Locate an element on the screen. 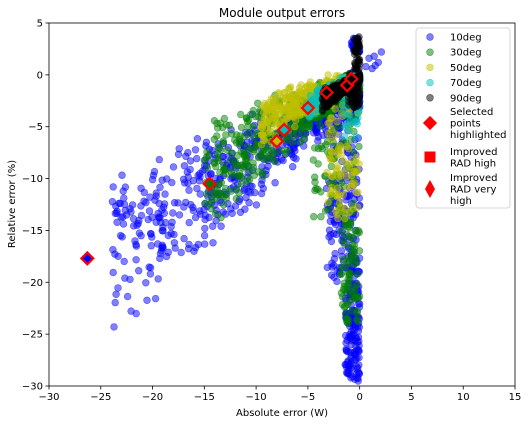 The height and width of the screenshot is (424, 530). legend-label: 90deg is located at coordinates (466, 98).